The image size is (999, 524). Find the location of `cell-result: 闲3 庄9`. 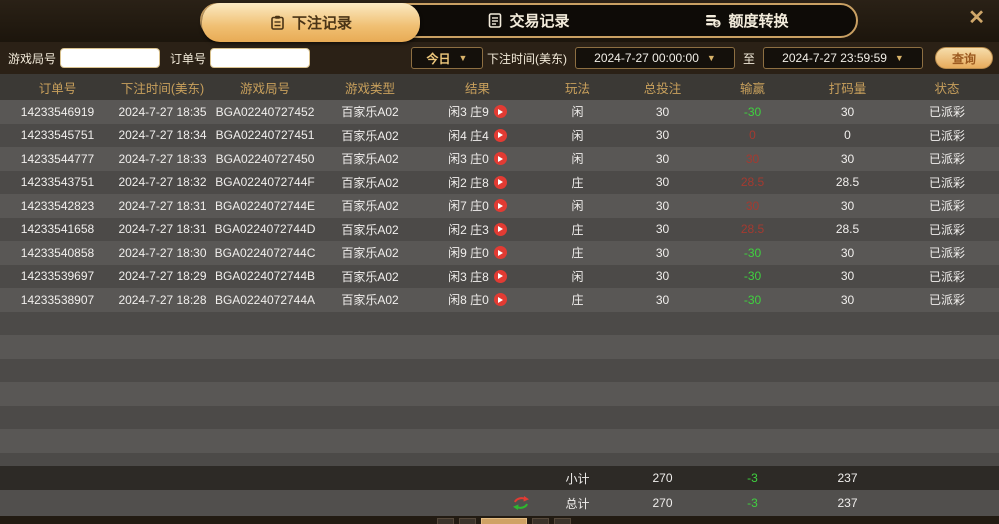

cell-result: 闲3 庄9 is located at coordinates (477, 111).